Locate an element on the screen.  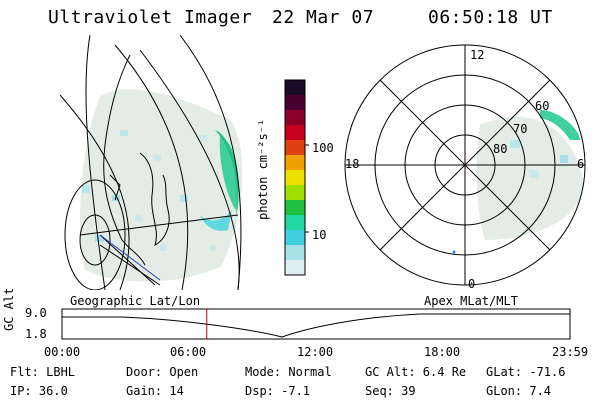
altitude-curve is located at coordinates (316, 325).